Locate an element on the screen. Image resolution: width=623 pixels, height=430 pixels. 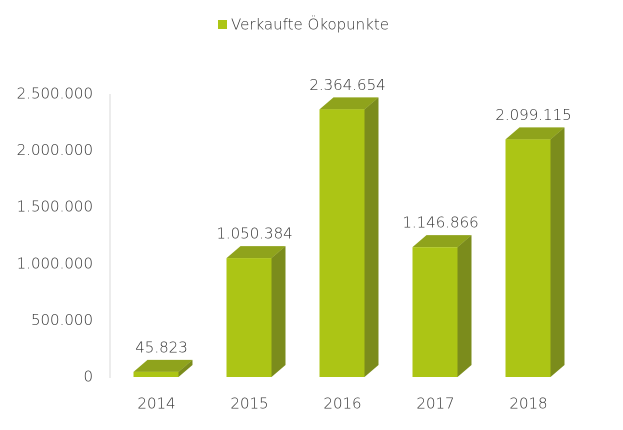
value-label: 1.050.384 is located at coordinates (254, 234).